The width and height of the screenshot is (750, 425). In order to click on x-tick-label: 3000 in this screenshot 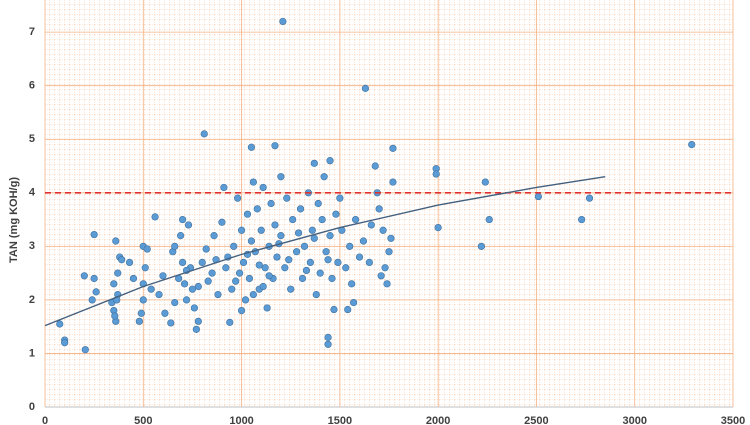, I will do `click(634, 420)`.